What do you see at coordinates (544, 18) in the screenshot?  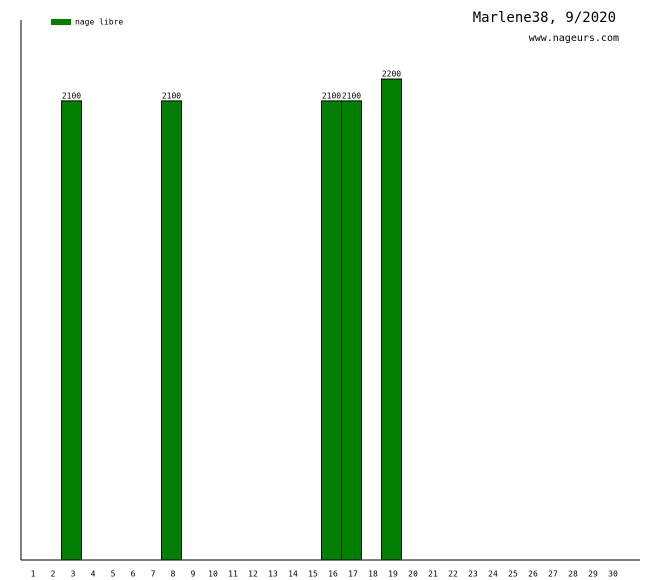 I see `chart-title: Marlene38, 9/2020` at bounding box center [544, 18].